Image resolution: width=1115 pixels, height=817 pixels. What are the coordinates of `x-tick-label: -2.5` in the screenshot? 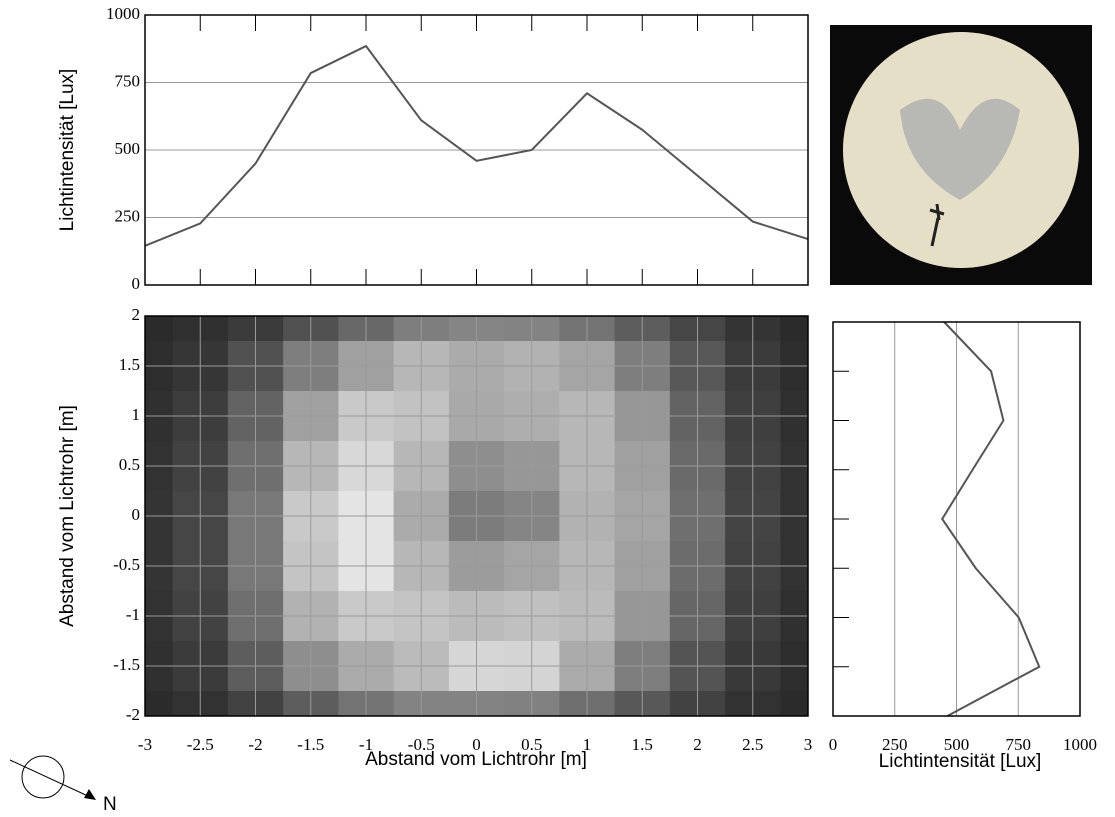 It's located at (200, 744).